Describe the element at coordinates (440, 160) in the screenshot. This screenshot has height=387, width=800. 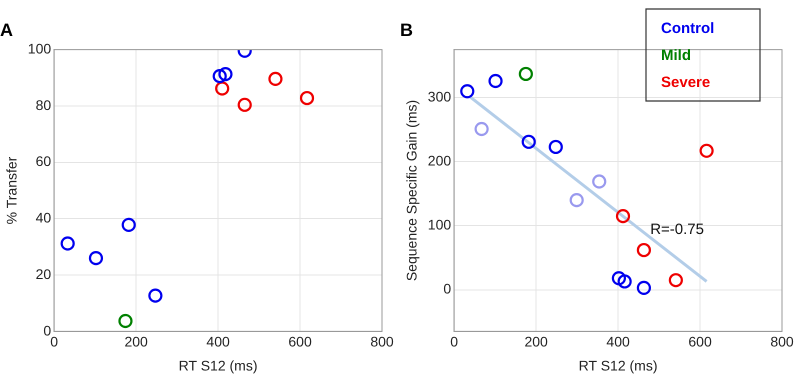
I see `y-tick-label: 200` at that location.